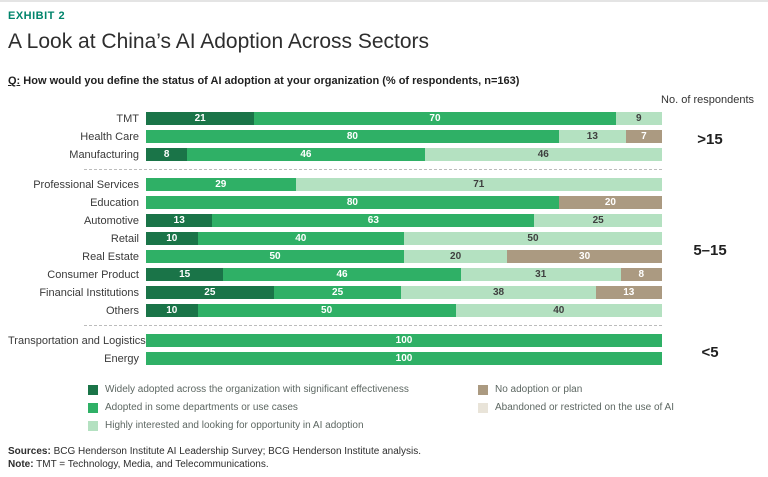 The image size is (768, 477). I want to click on chart-row: Education 80 20, so click(335, 202).